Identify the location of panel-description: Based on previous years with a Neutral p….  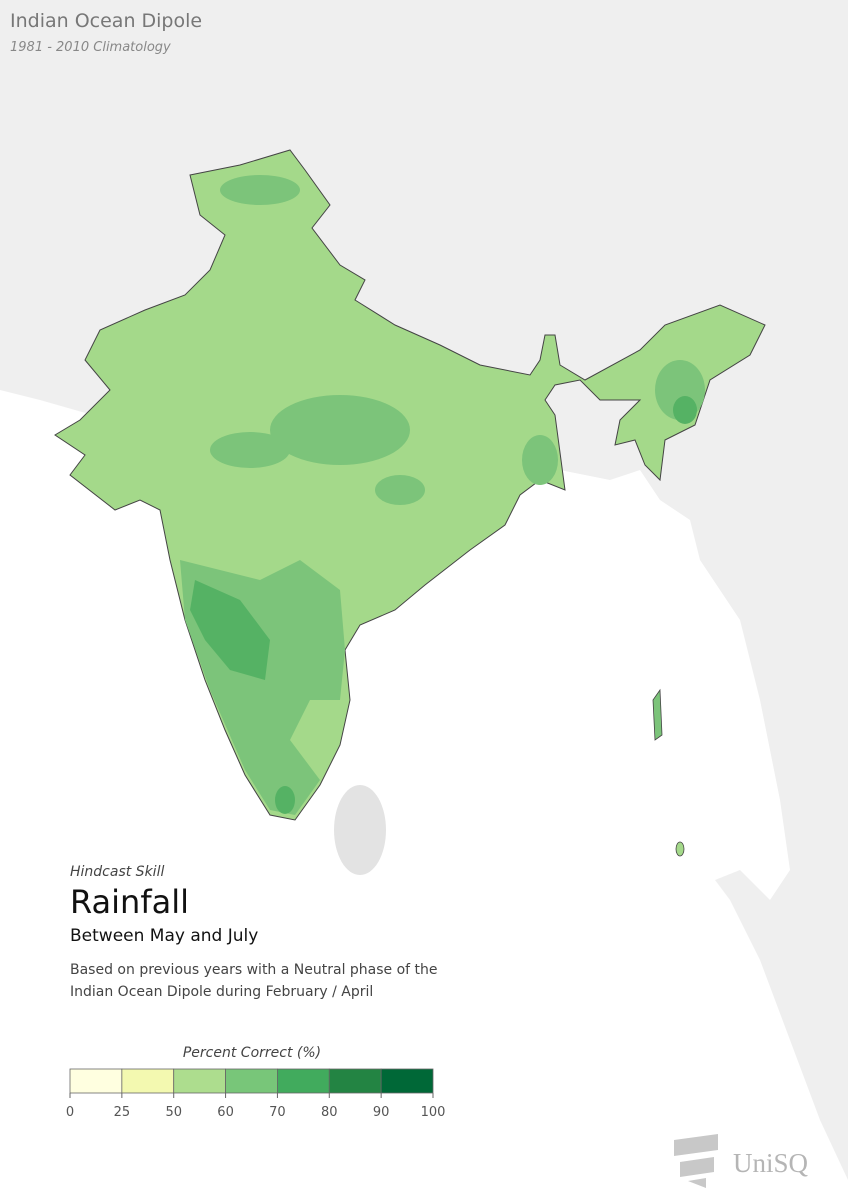
(254, 970).